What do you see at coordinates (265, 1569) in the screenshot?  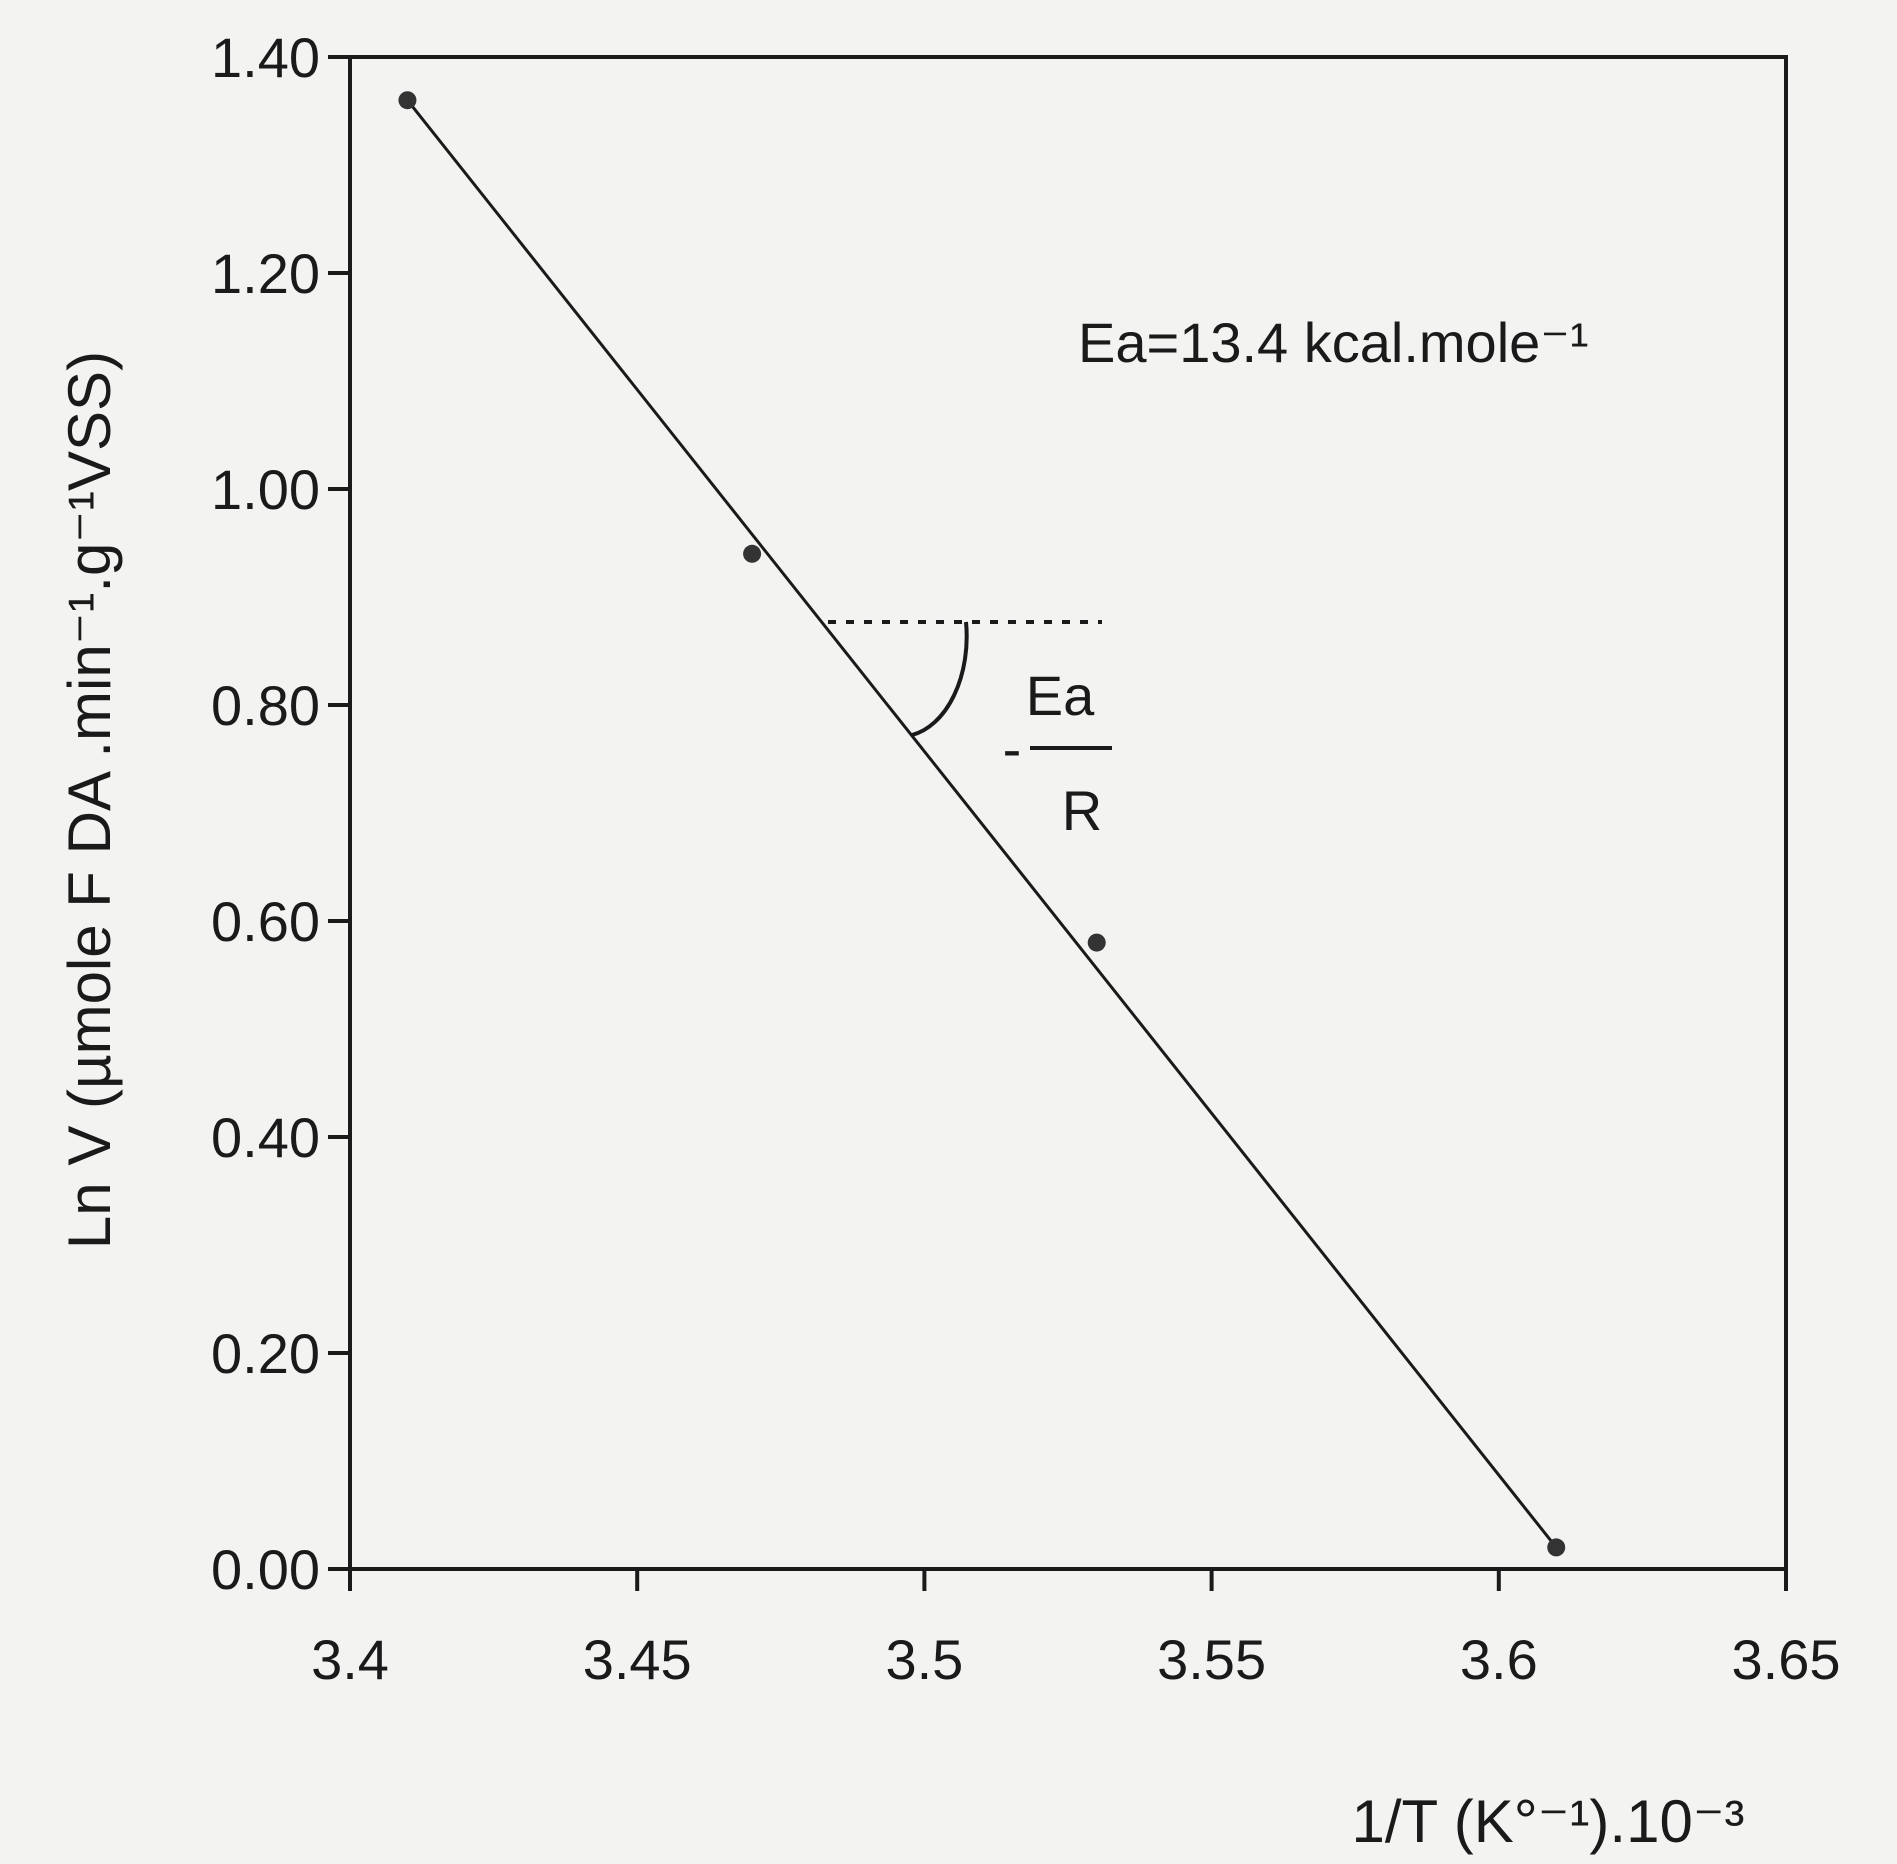 I see `y-tick-label: 0.00` at bounding box center [265, 1569].